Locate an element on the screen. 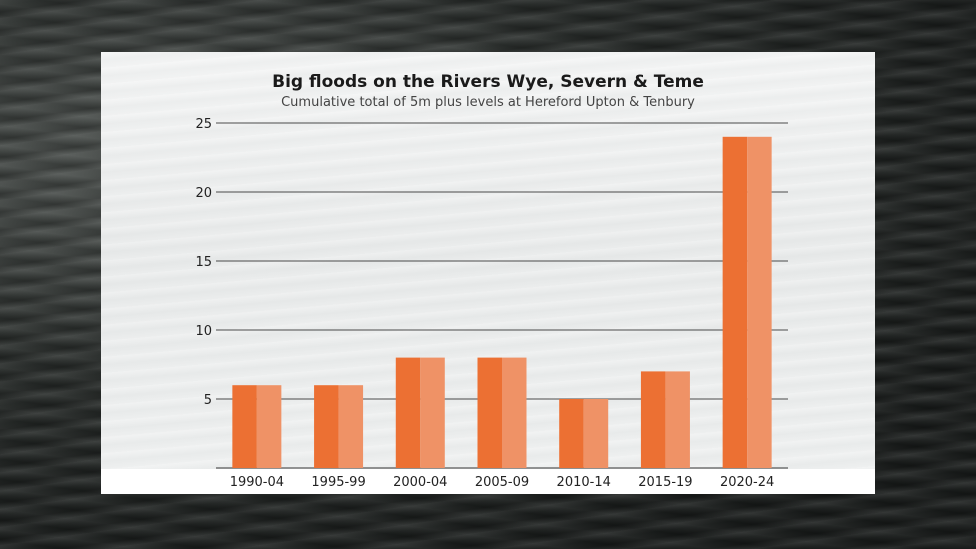  x-tick-label: 2020-24 is located at coordinates (747, 482).